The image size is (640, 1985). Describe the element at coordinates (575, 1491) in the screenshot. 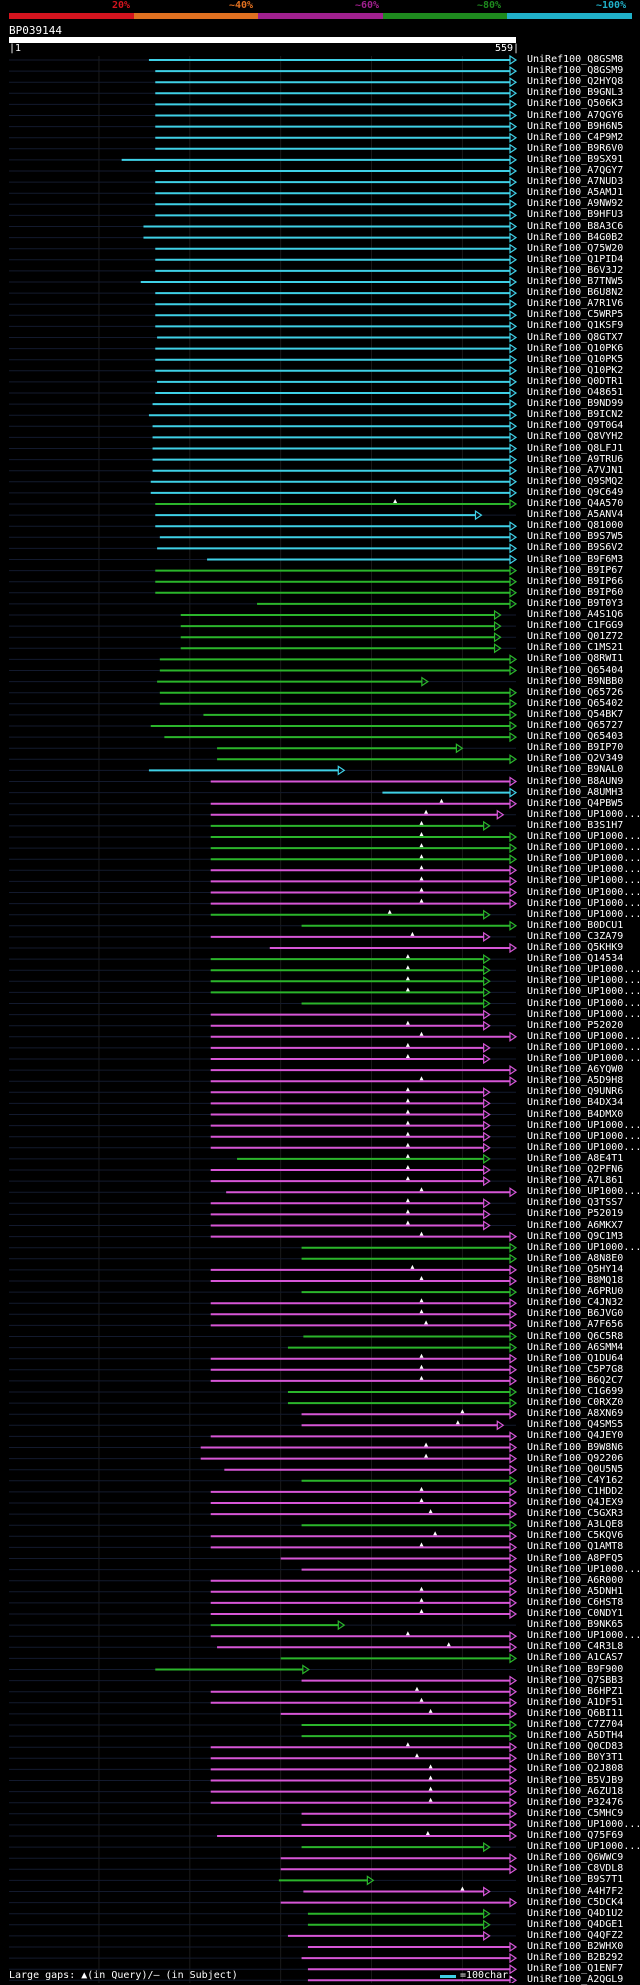

I see `hit-label: UniRef100_C1HDD2` at that location.